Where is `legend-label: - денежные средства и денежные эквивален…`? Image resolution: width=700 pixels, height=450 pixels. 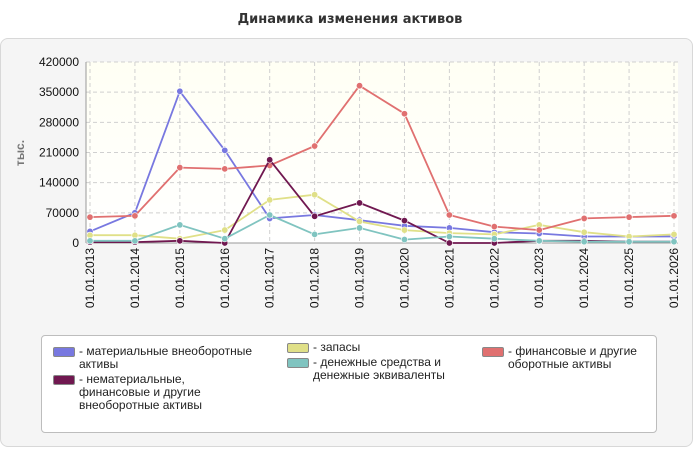
legend-label: - денежные средства и денежные эквивален… is located at coordinates (379, 368).